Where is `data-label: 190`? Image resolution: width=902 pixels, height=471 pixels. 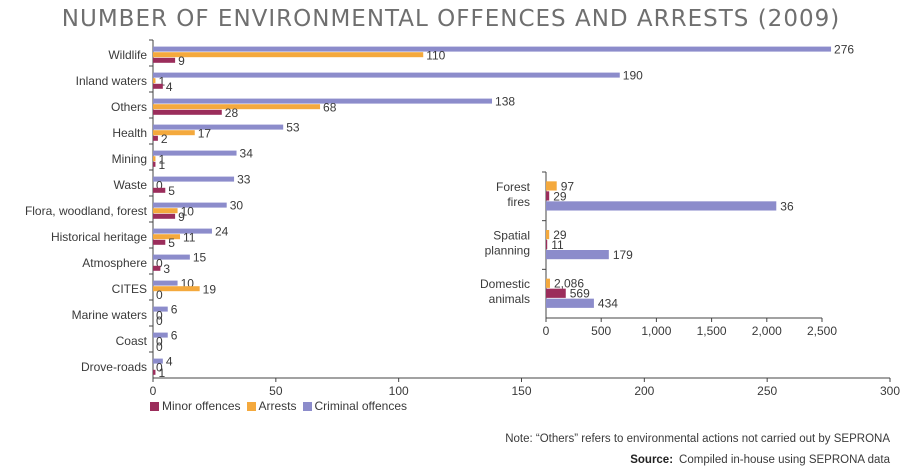 data-label: 190 is located at coordinates (633, 76).